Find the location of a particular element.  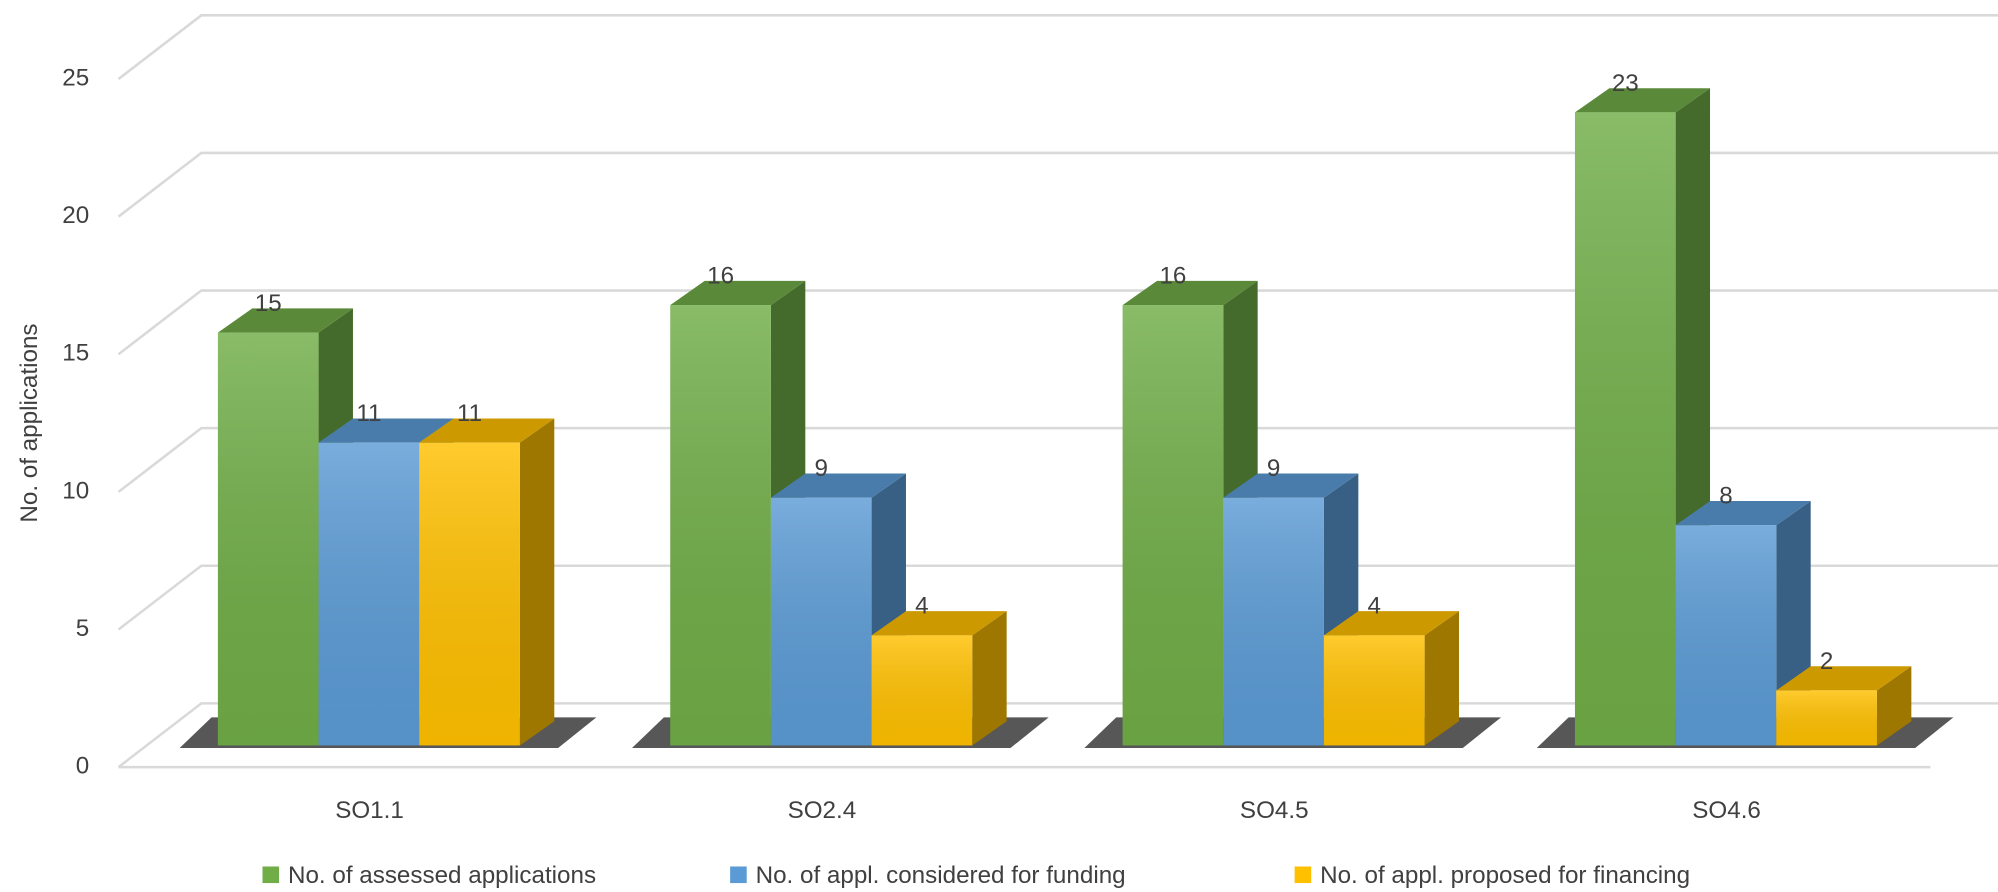

y-tick-label: 20 is located at coordinates (75, 215).